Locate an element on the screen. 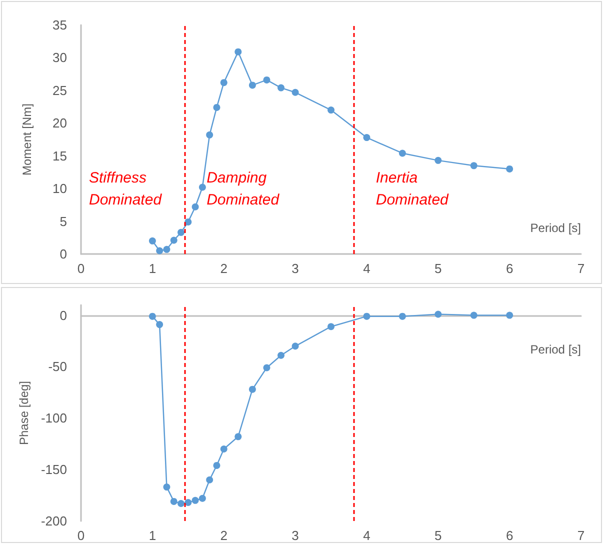  y-tick-label: -200 is located at coordinates (53, 521).